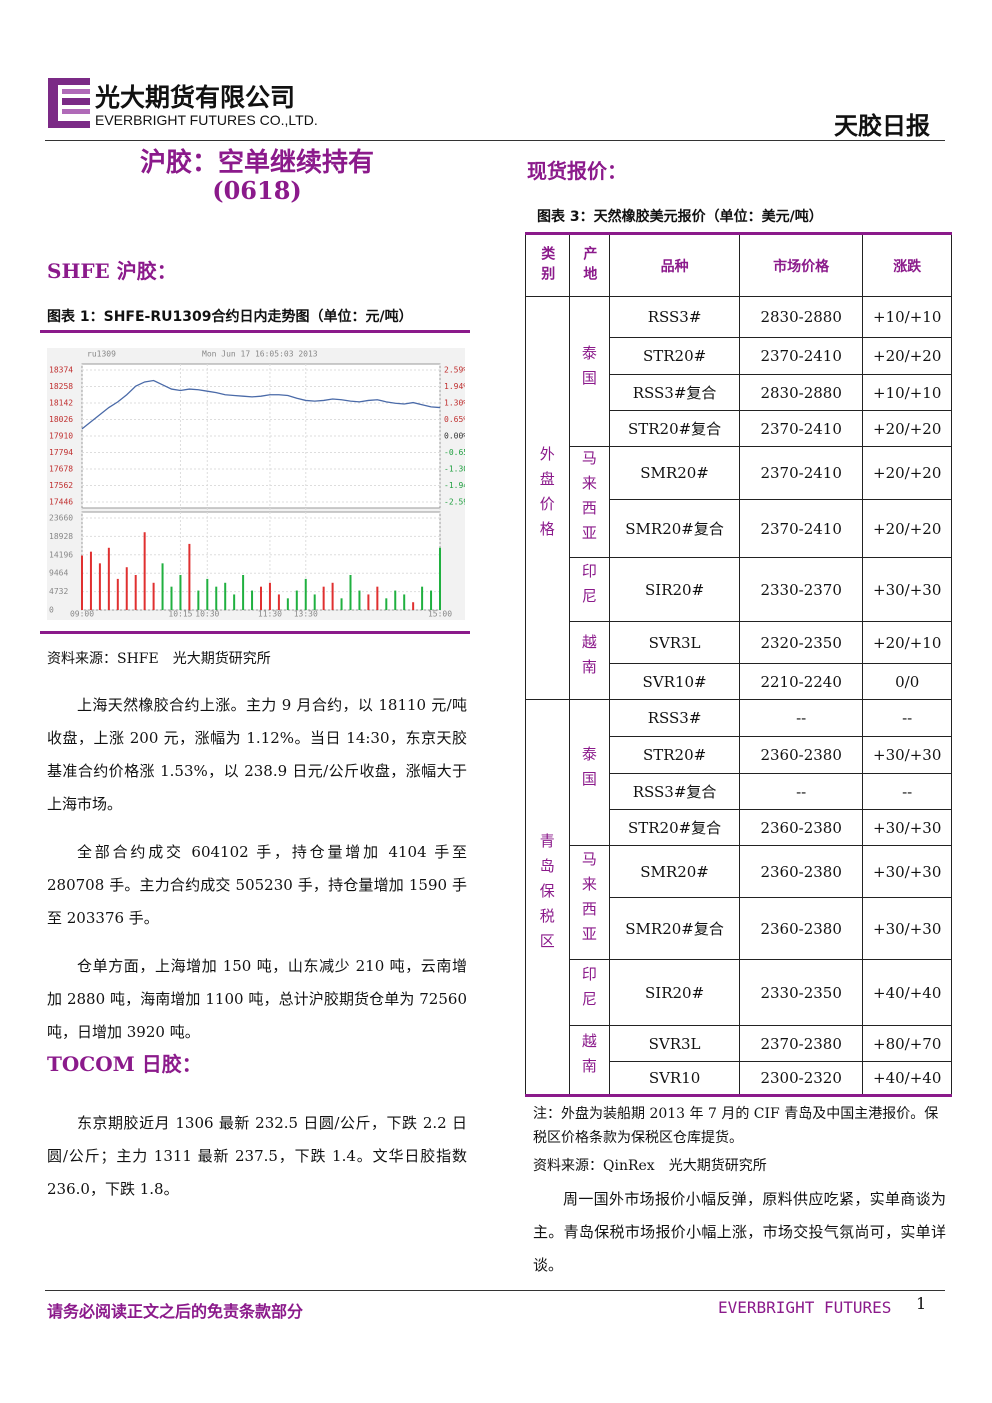 This screenshot has width=992, height=1403. I want to click on volume-tick-label: 23660, so click(61, 518).